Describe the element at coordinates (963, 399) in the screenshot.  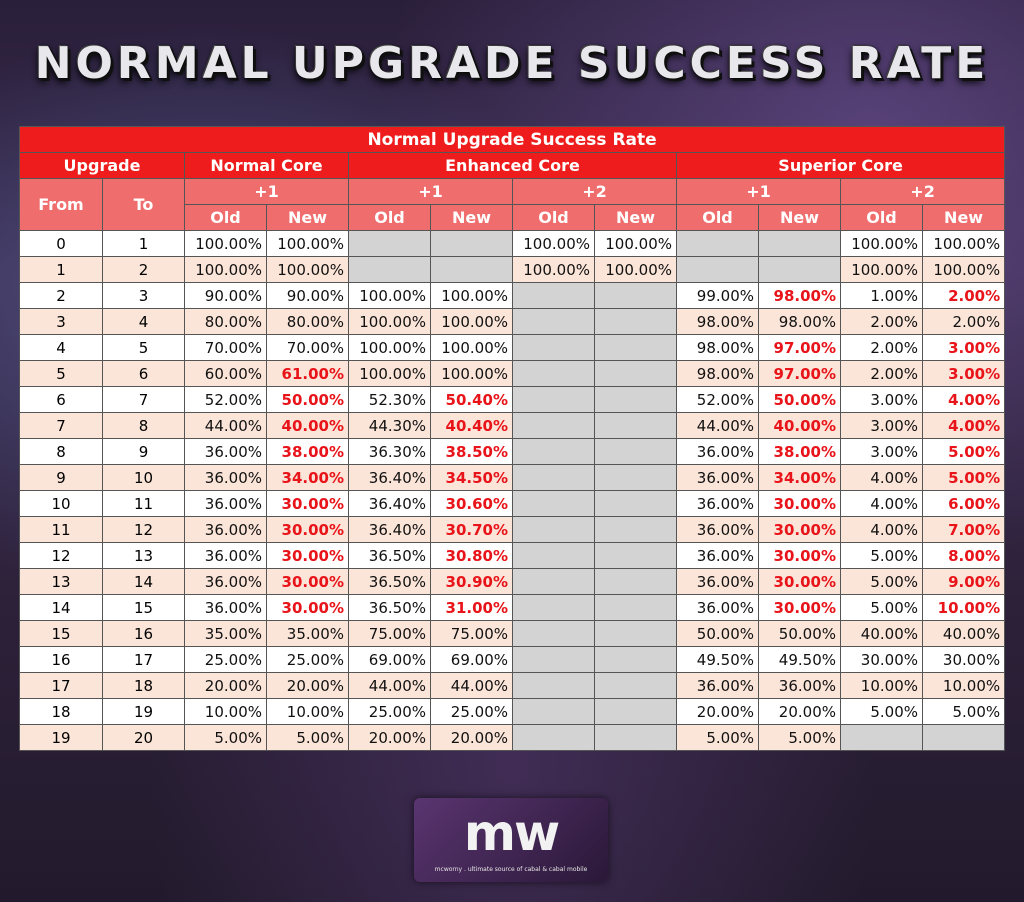
I see `cell-s2n: 4.00%` at that location.